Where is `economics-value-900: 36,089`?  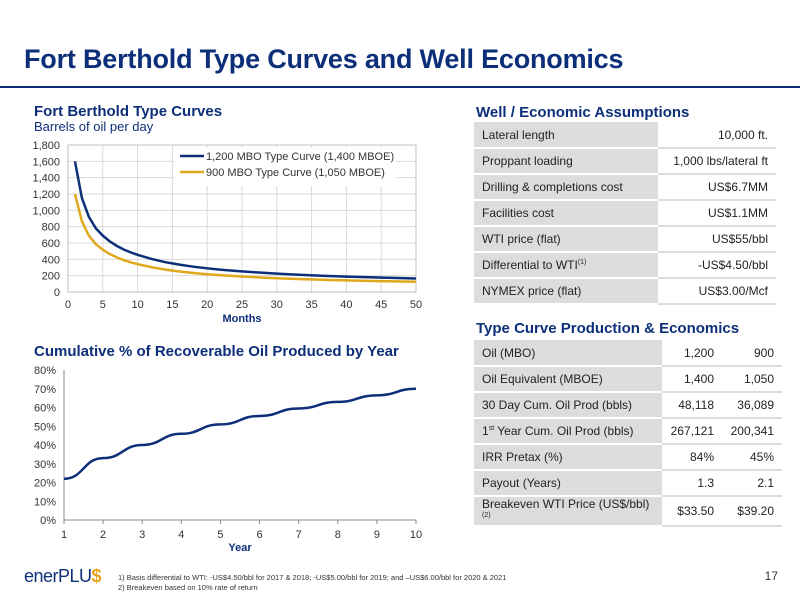 economics-value-900: 36,089 is located at coordinates (752, 405).